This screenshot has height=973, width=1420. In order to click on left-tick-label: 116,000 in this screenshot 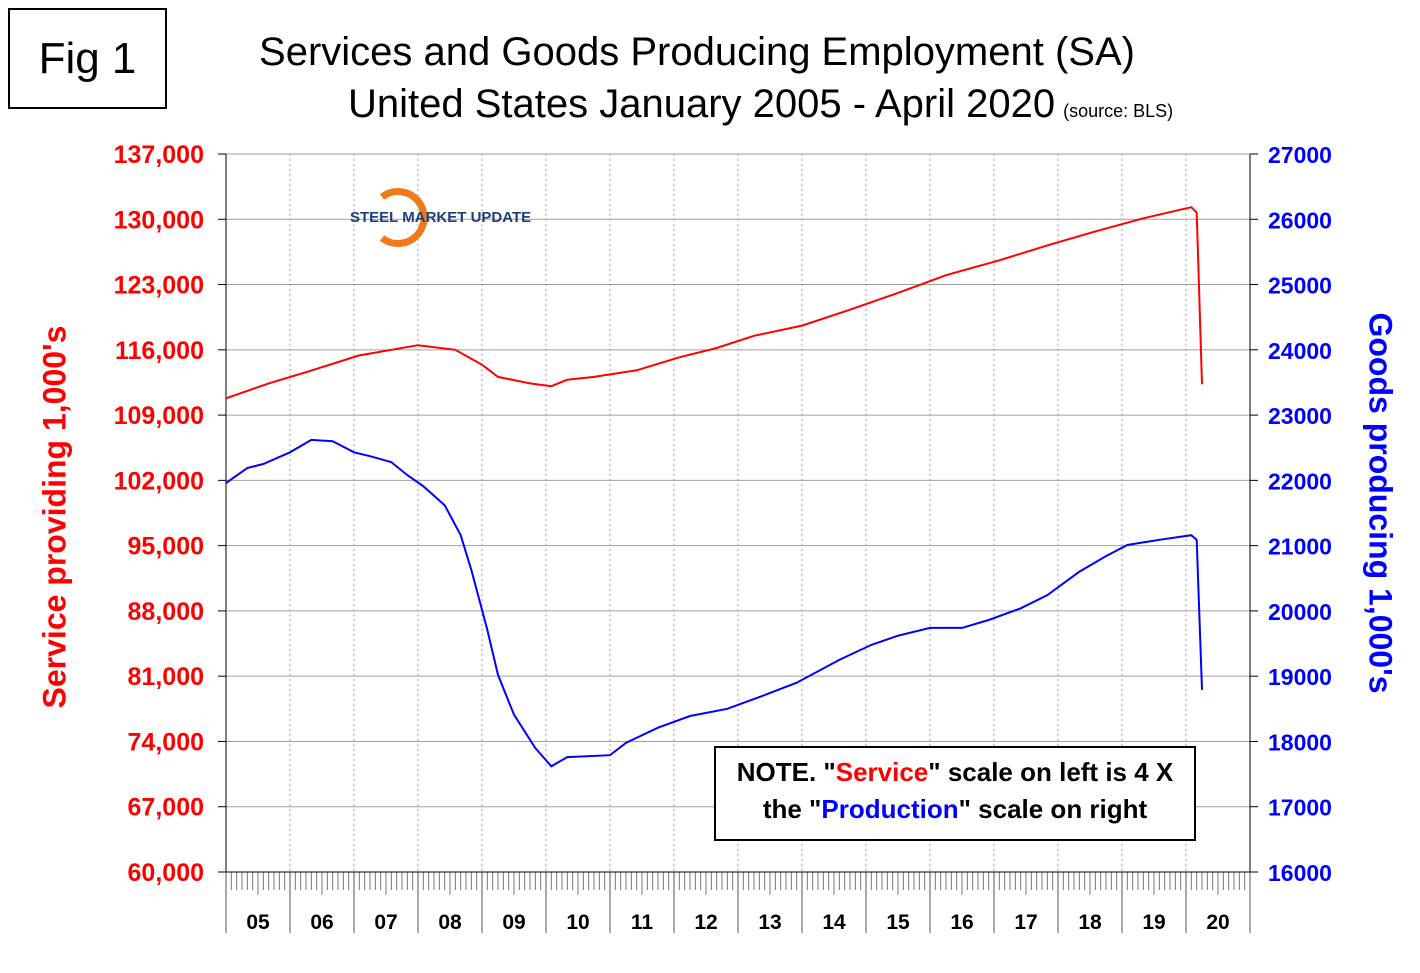, I will do `click(159, 351)`.